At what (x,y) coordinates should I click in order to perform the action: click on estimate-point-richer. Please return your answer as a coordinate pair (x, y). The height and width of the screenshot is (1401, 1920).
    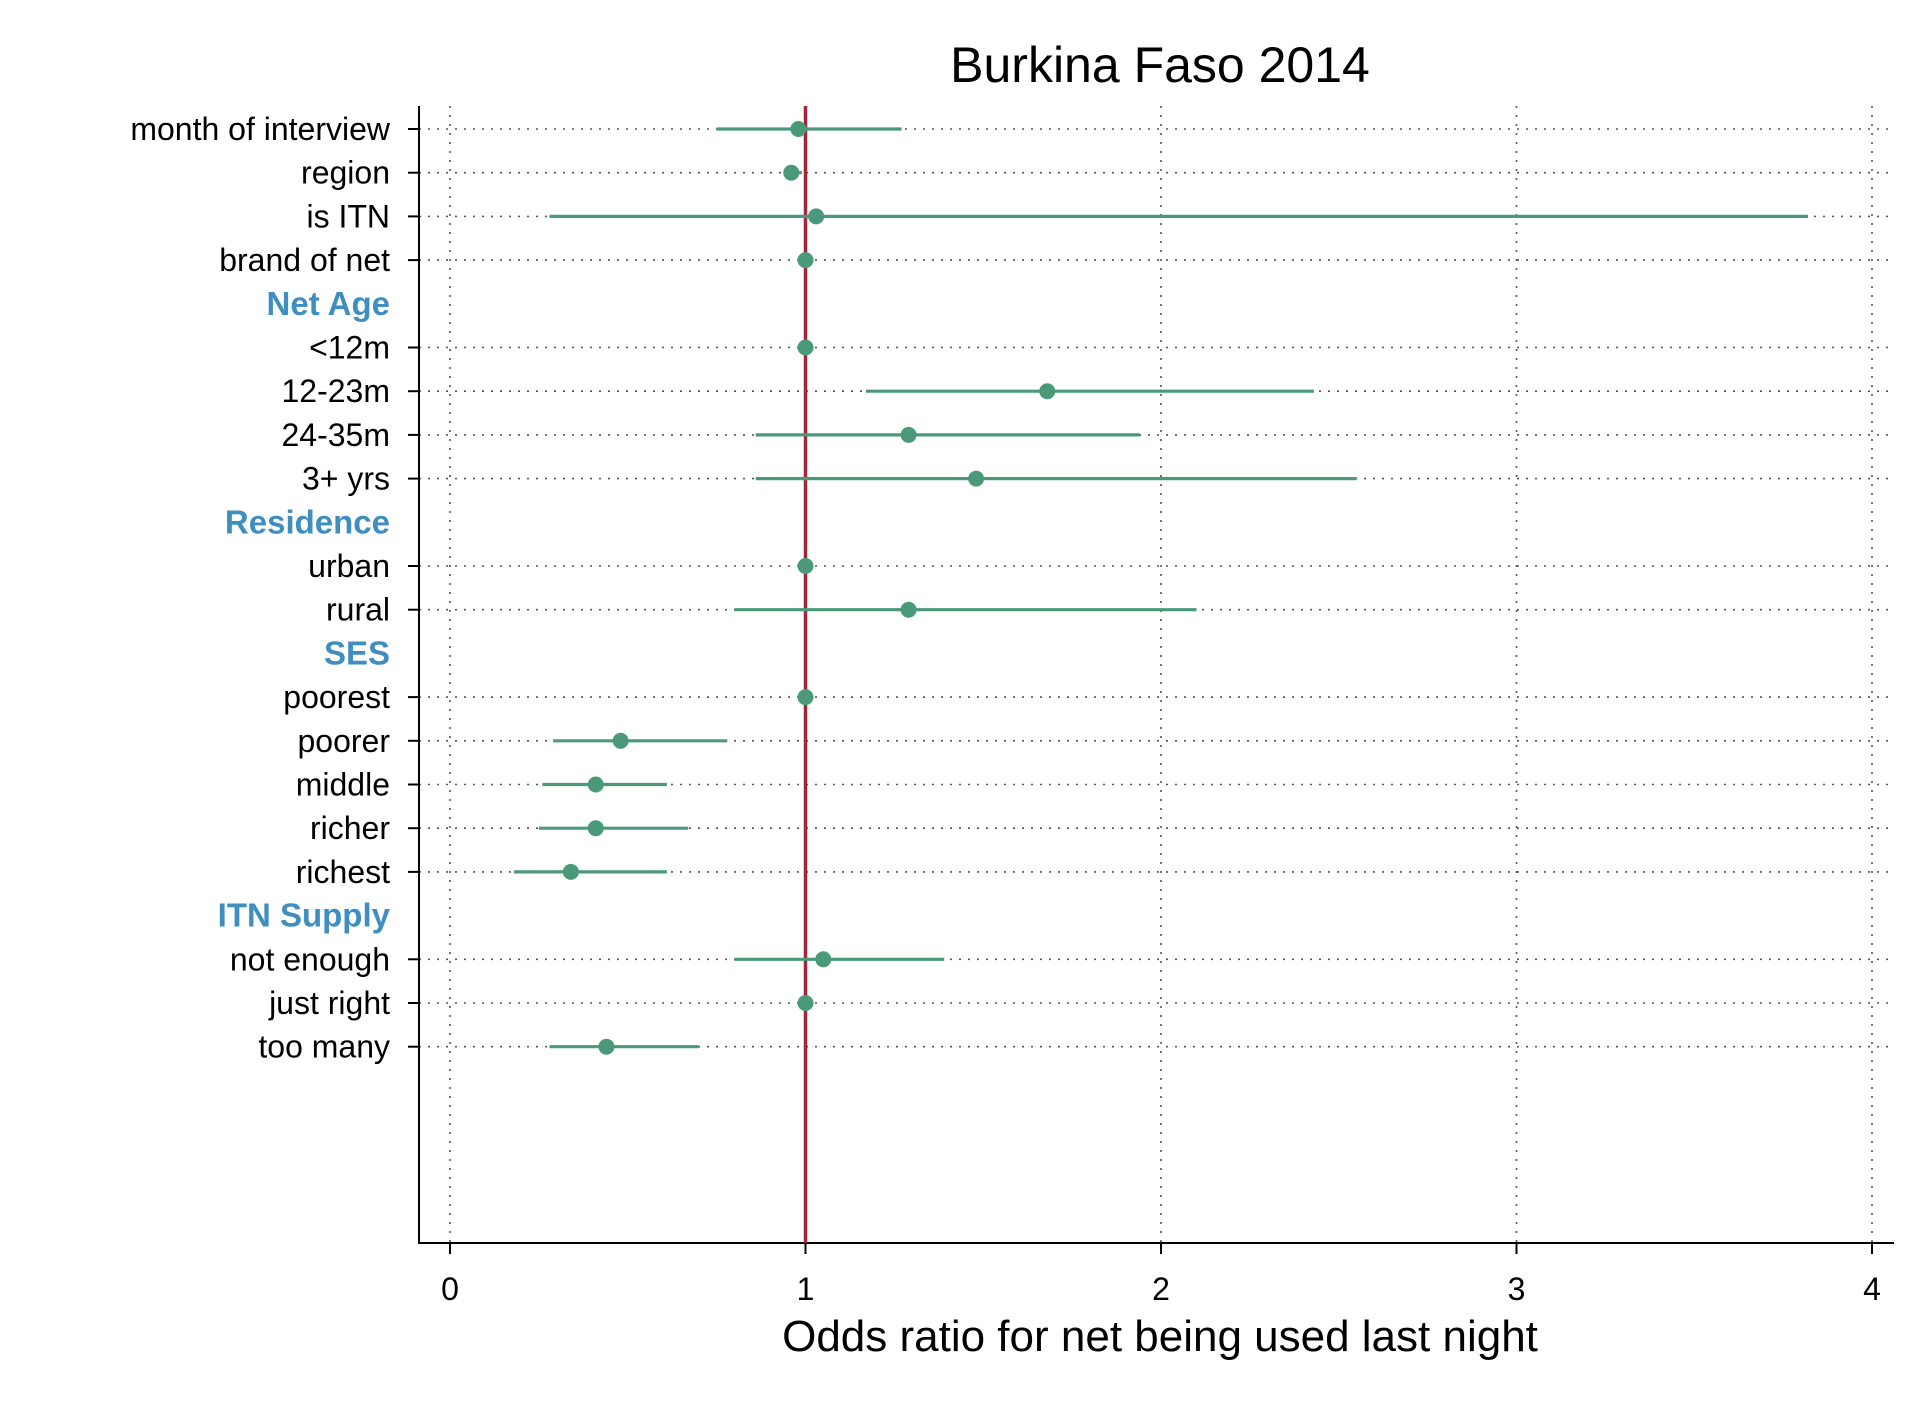
    Looking at the image, I should click on (595, 828).